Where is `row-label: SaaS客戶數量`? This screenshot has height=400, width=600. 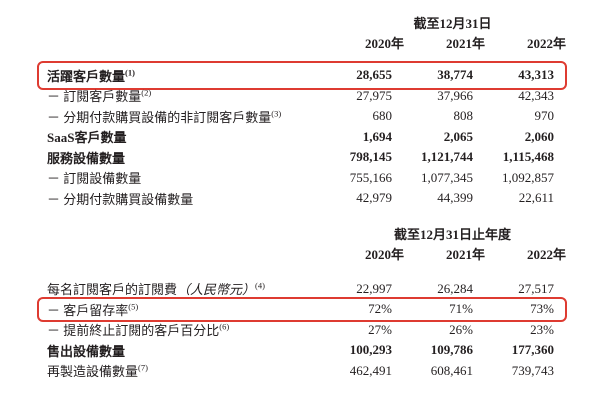 row-label: SaaS客戶數量 is located at coordinates (179, 136).